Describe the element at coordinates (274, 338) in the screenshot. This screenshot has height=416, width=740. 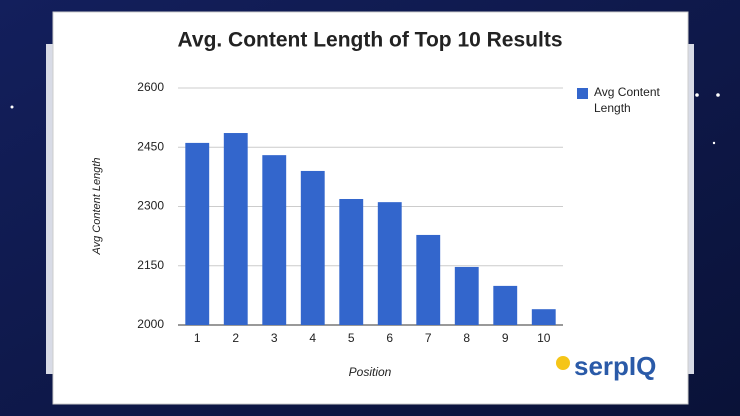
I see `x-tick-label: 3` at that location.